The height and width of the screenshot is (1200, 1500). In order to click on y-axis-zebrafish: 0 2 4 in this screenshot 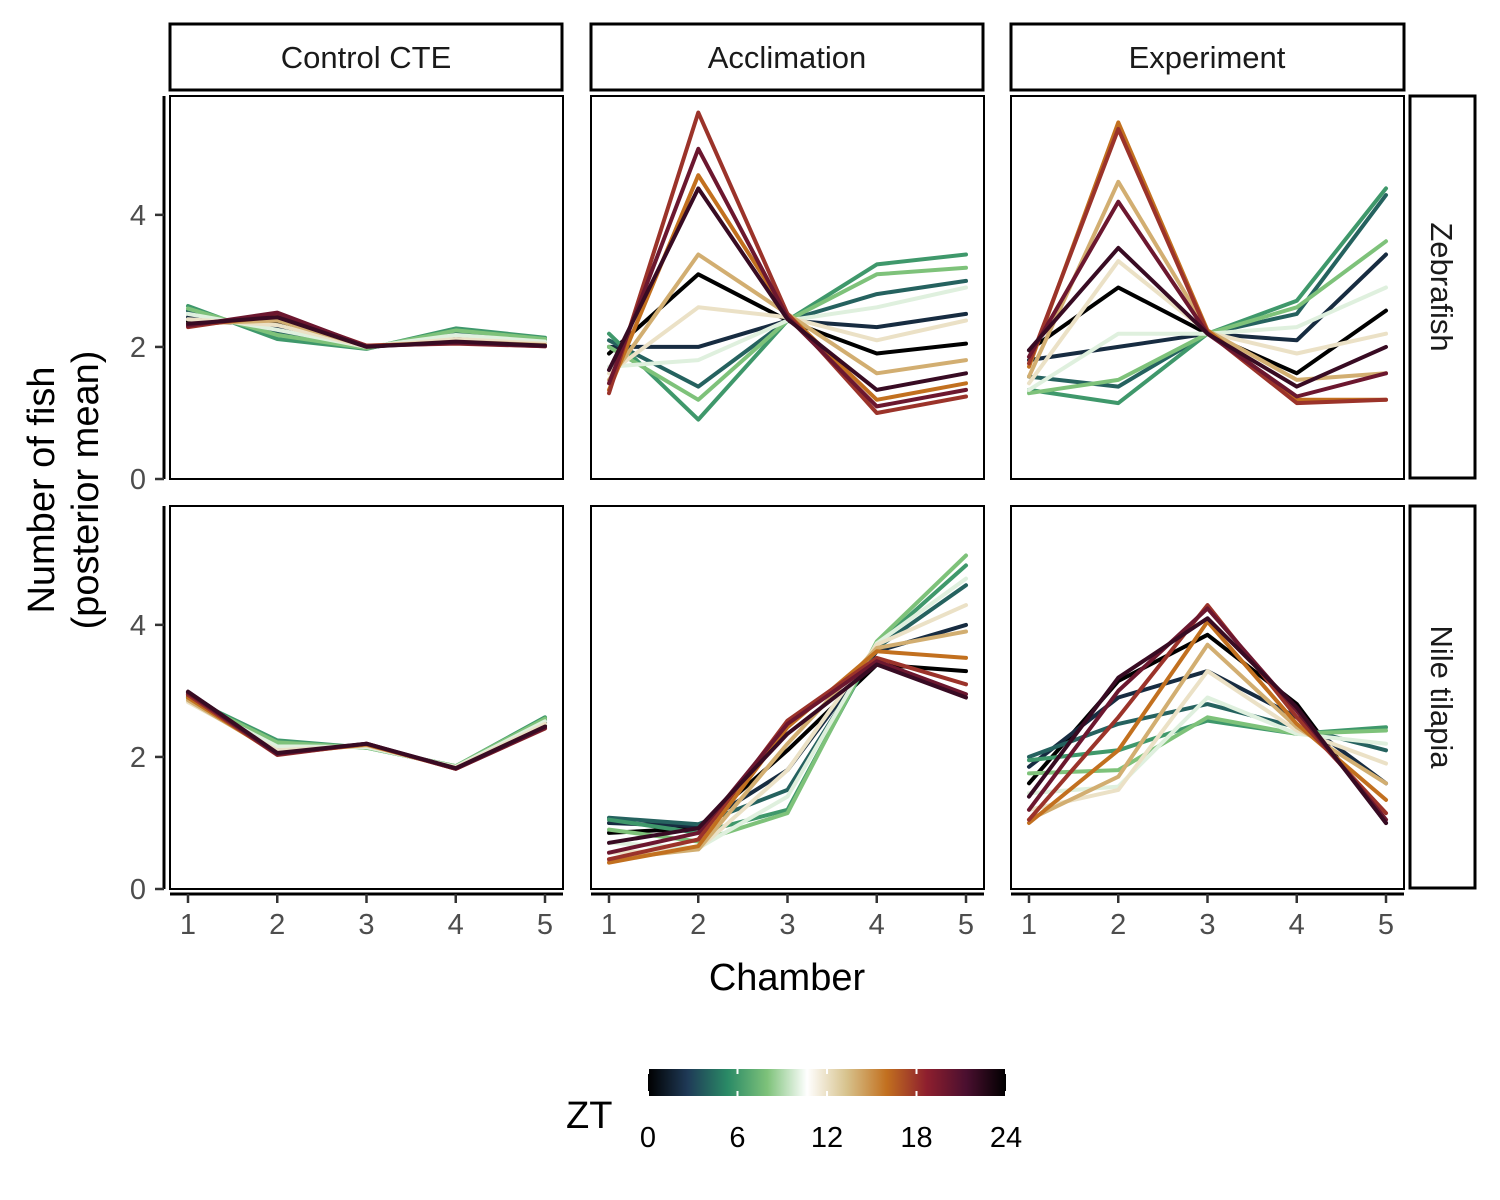, I will do `click(148, 296)`.